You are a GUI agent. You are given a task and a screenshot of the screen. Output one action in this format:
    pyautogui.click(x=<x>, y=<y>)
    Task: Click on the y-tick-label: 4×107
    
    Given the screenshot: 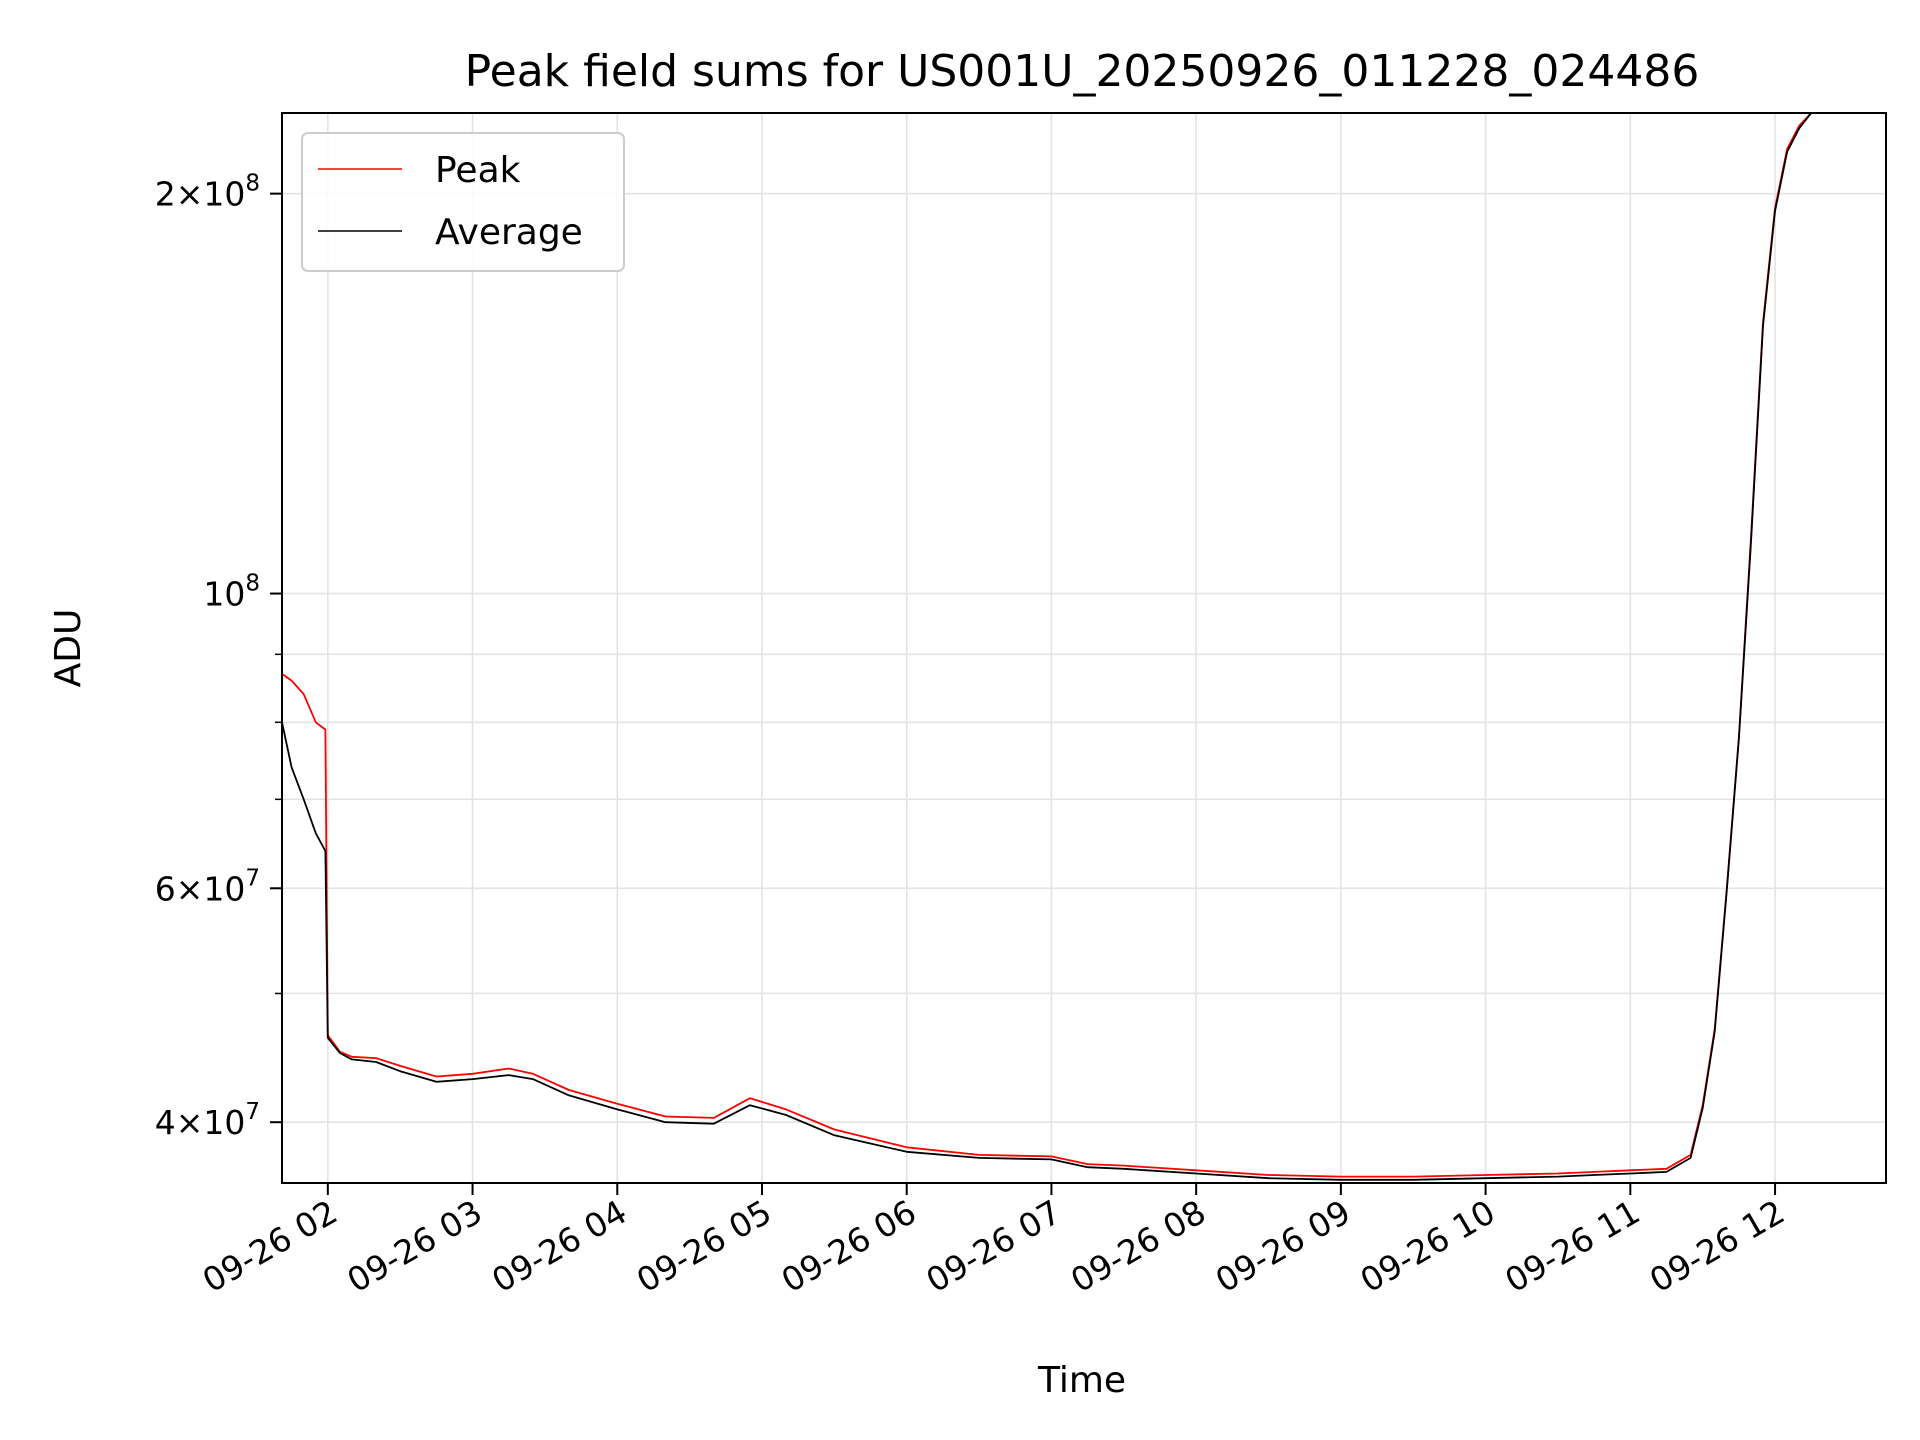 What is the action you would take?
    pyautogui.click(x=207, y=1120)
    